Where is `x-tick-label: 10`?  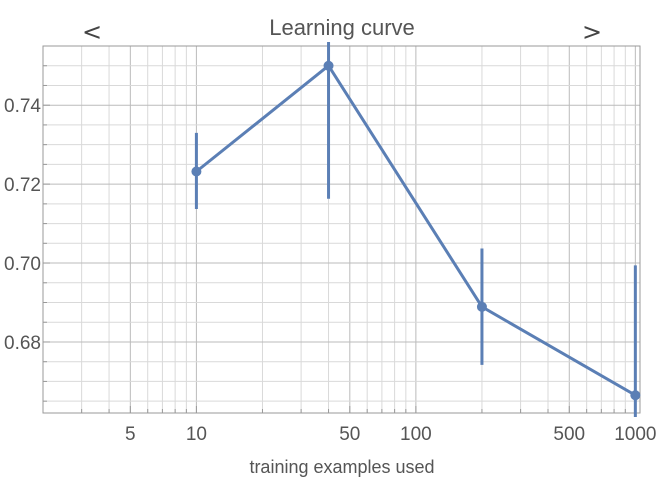
x-tick-label: 10 is located at coordinates (196, 434).